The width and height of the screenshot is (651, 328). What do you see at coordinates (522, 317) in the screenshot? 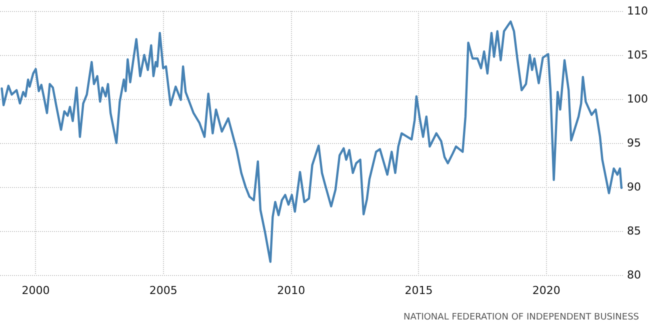
I see `text: NATIONAL FEDERATION OF INDEPENDENT BUSINESS` at bounding box center [522, 317].